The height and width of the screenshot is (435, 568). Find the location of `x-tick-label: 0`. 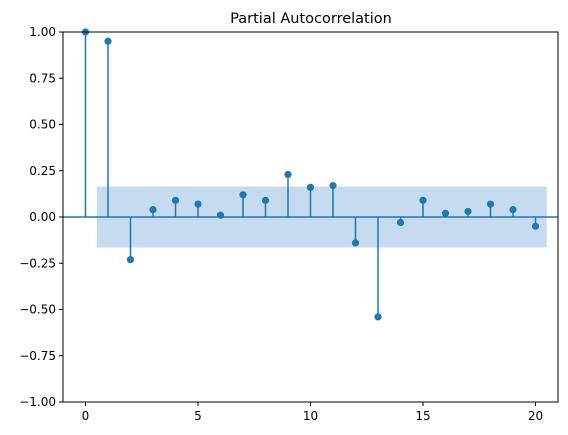

x-tick-label: 0 is located at coordinates (86, 416).